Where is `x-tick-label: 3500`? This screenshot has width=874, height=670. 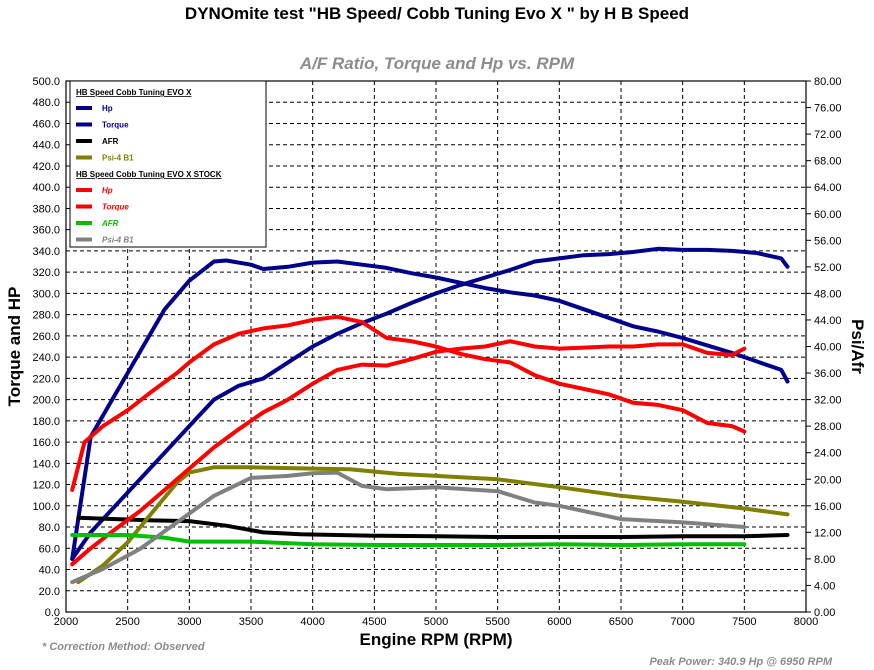
x-tick-label: 3500 is located at coordinates (251, 622).